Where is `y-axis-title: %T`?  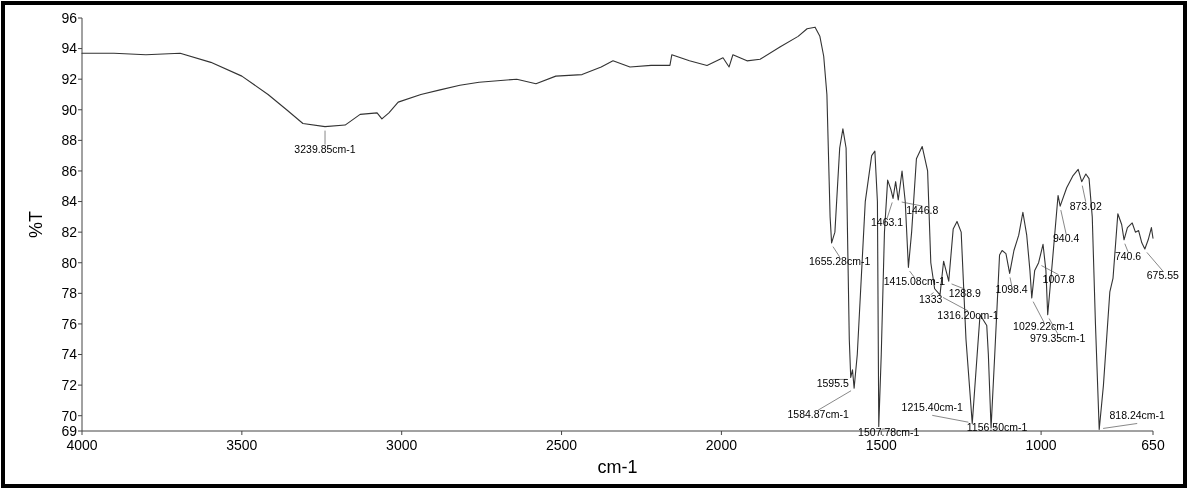
y-axis-title: %T is located at coordinates (36, 224).